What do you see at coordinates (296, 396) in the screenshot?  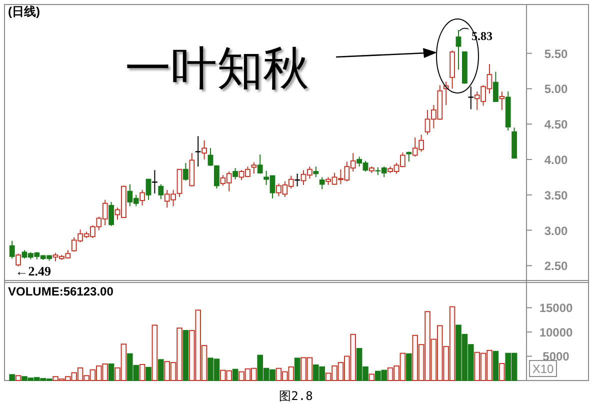 I see `caption: 图2.8` at bounding box center [296, 396].